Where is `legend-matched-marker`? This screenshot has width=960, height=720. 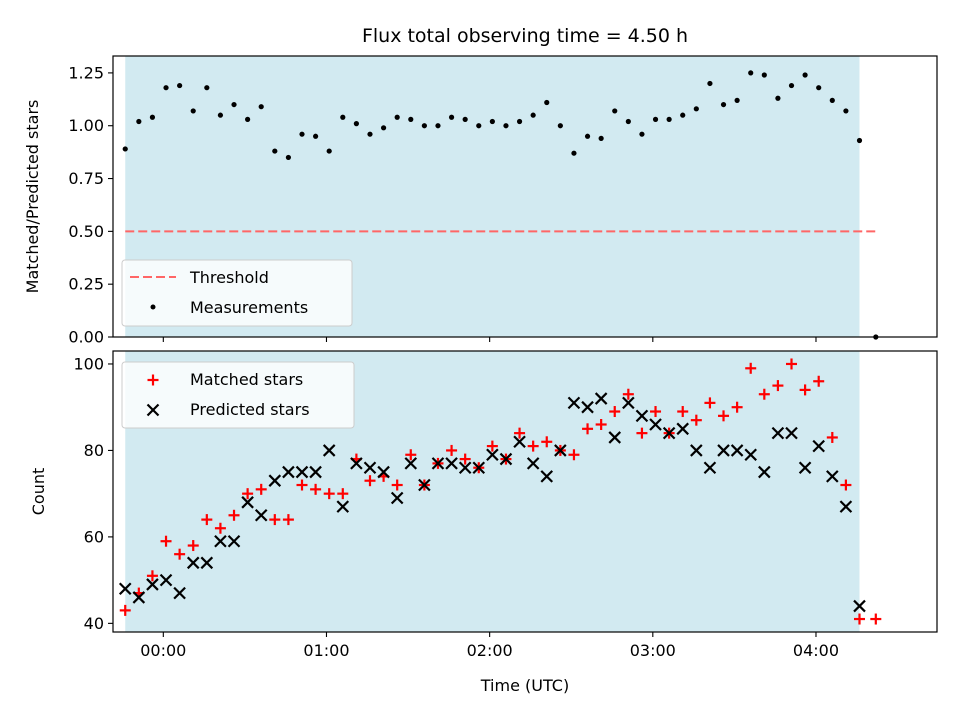 legend-matched-marker is located at coordinates (153, 380).